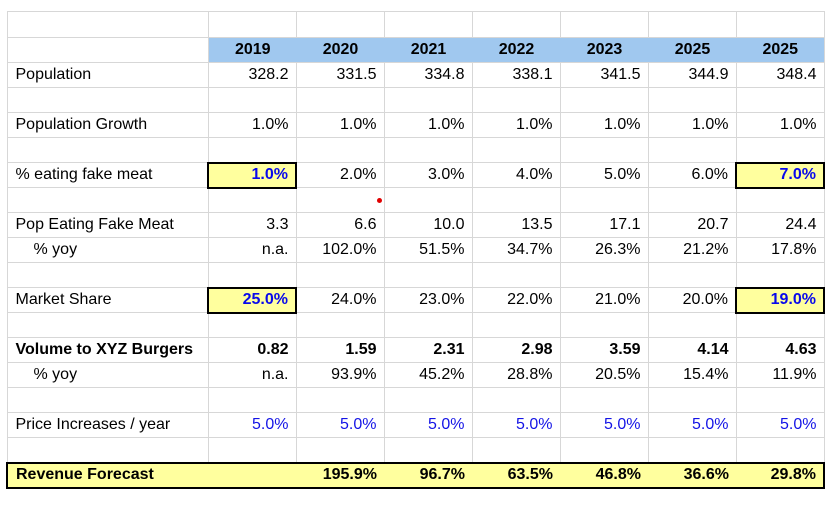 The image size is (827, 516). Describe the element at coordinates (604, 75) in the screenshot. I see `value-cell: 341.5` at that location.